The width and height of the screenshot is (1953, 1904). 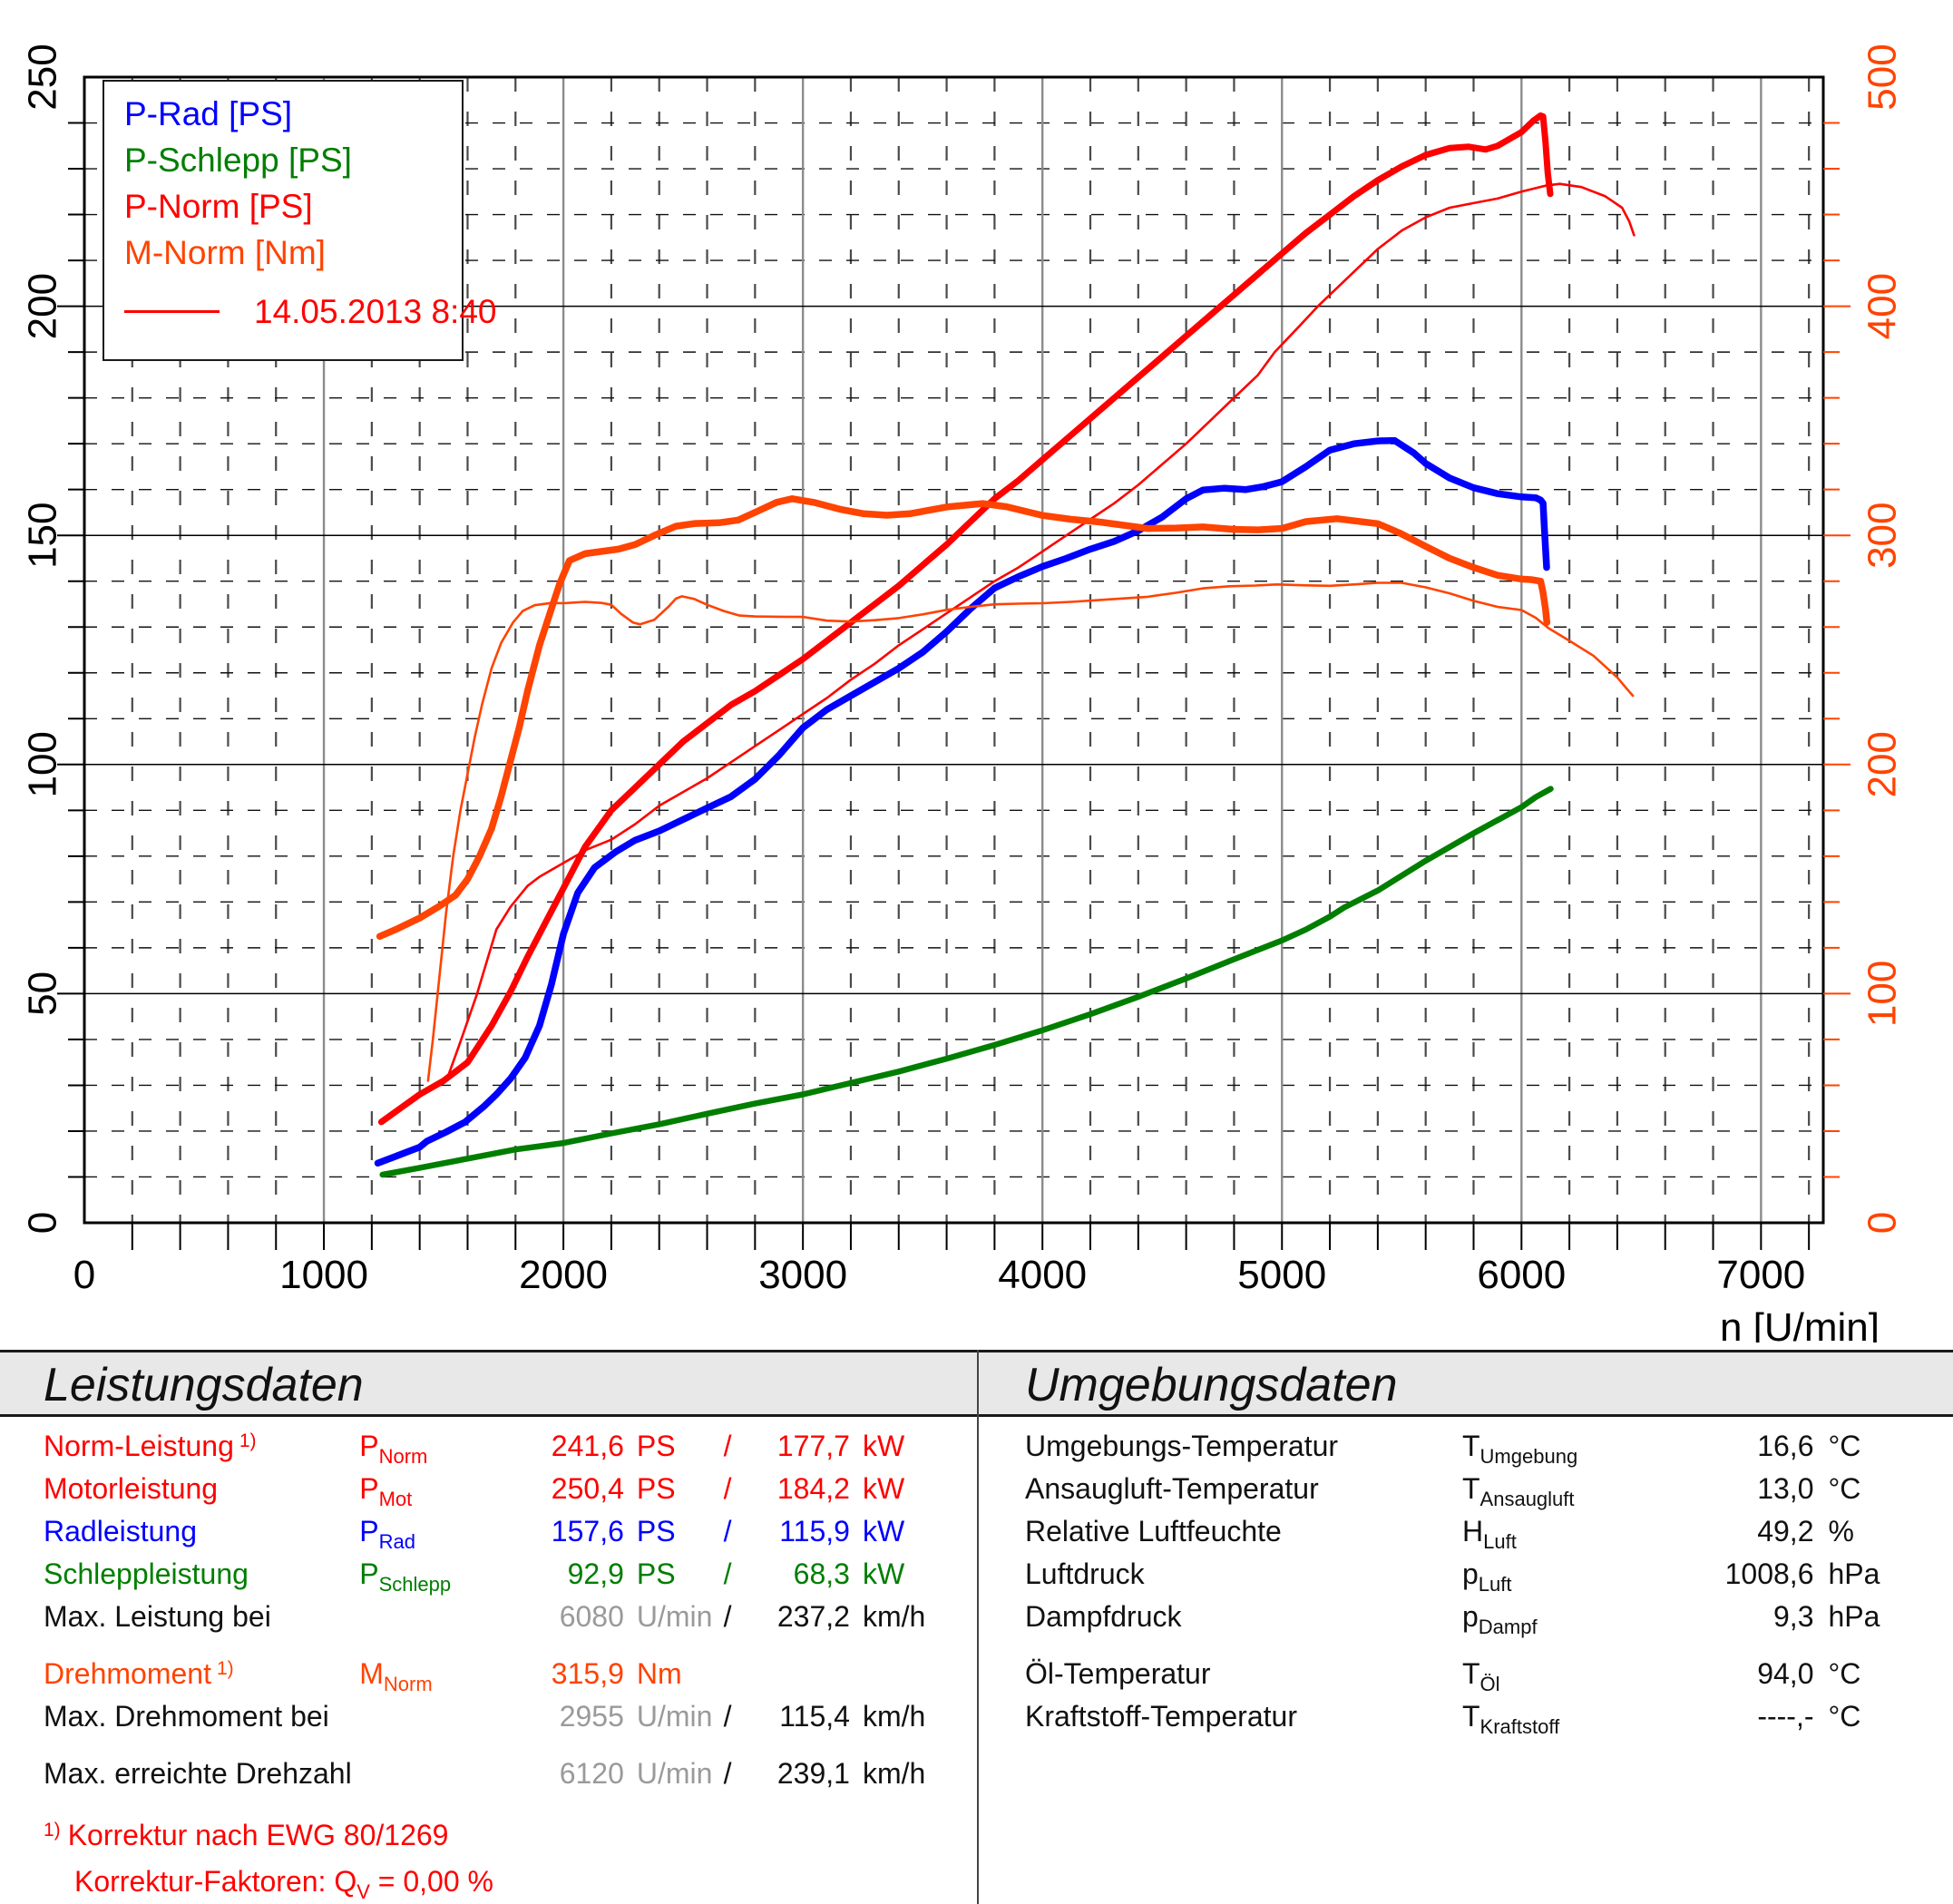 I want to click on row-label: Ansaugluft-Temperatur, so click(x=1172, y=1488).